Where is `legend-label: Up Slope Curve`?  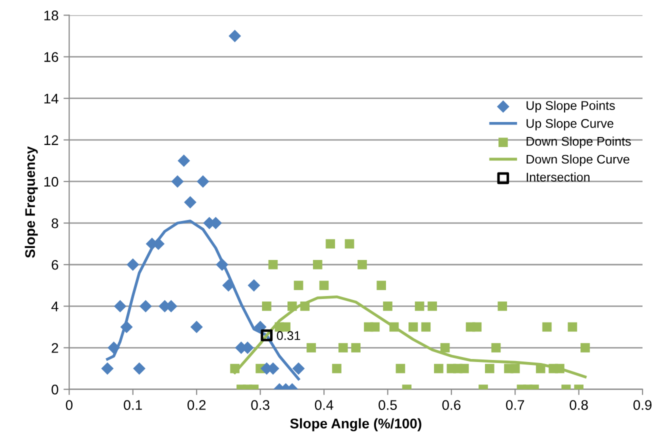
legend-label: Up Slope Curve is located at coordinates (570, 124).